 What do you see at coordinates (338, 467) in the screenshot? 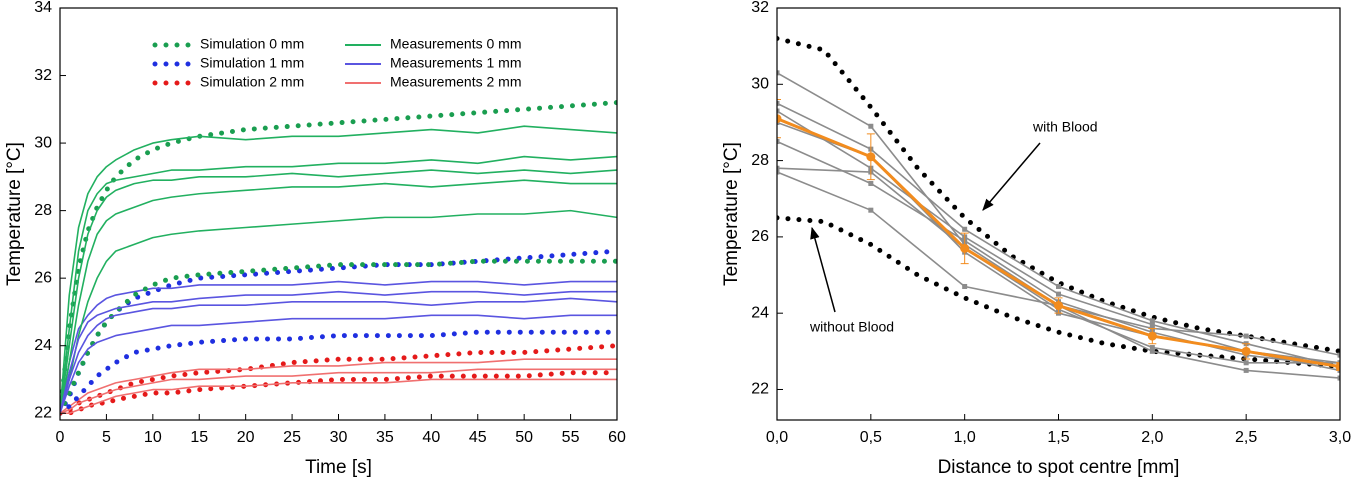
I see `x-axis-title: Time [s]` at bounding box center [338, 467].